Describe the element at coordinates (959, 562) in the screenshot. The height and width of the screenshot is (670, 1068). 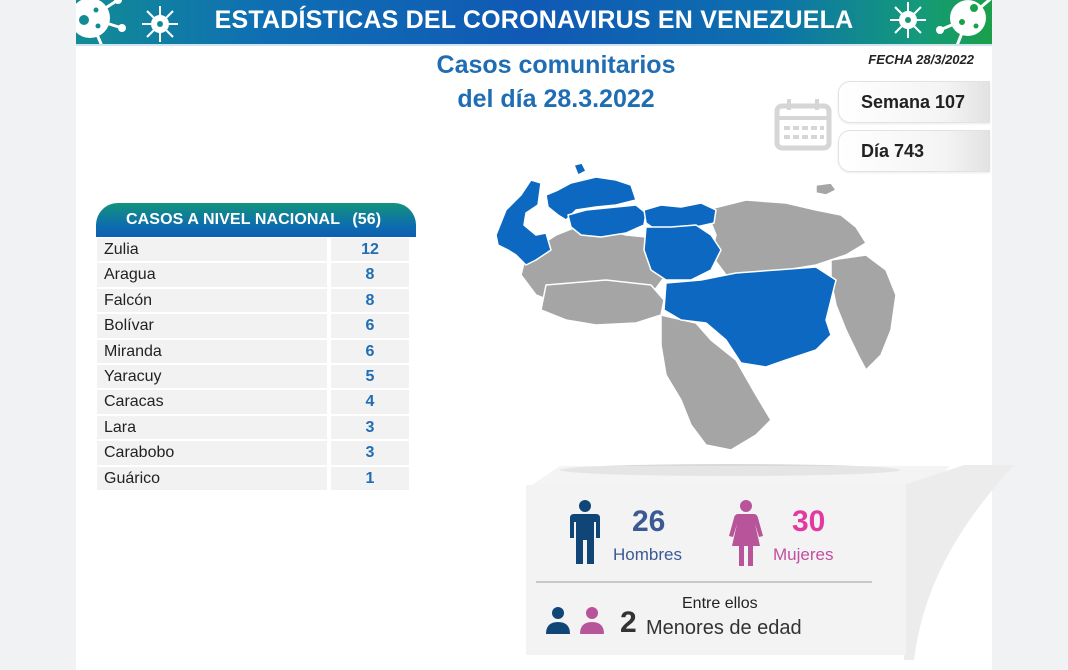
I see `panel-curl` at that location.